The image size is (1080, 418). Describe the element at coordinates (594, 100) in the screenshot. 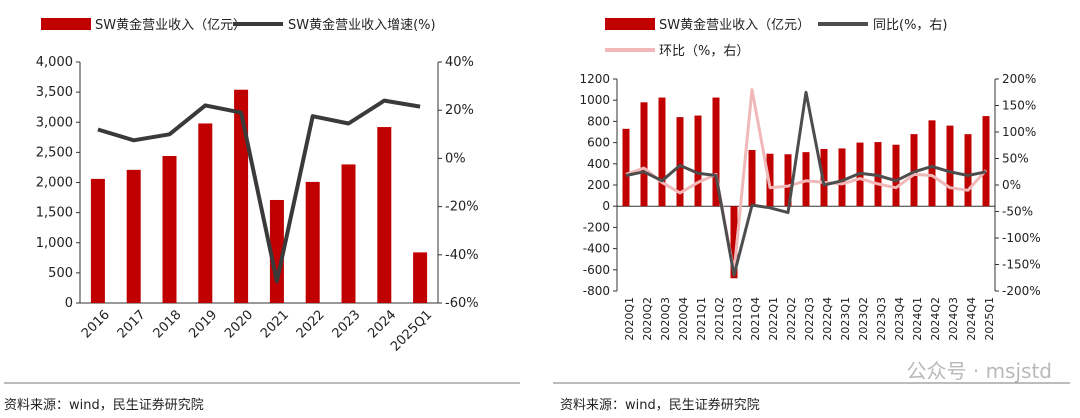

I see `y-left-tick-label: 1000` at that location.